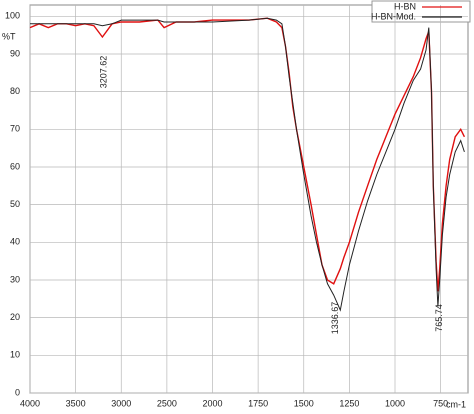 This screenshot has width=474, height=414. Describe the element at coordinates (12, 16) in the screenshot. I see `y-tick-label: 100` at that location.